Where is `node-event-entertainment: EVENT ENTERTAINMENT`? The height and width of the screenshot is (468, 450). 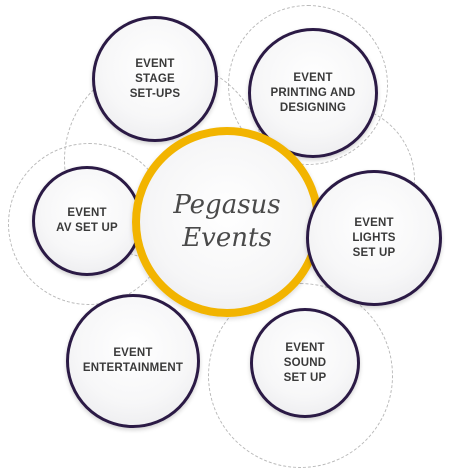
node-event-entertainment: EVENT ENTERTAINMENT is located at coordinates (133, 361).